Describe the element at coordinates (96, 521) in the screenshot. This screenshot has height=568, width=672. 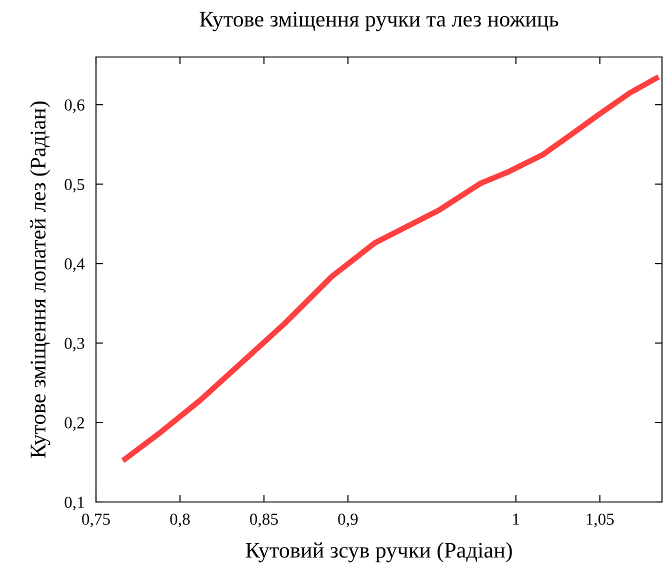
I see `x-tick-label: 0,75` at that location.